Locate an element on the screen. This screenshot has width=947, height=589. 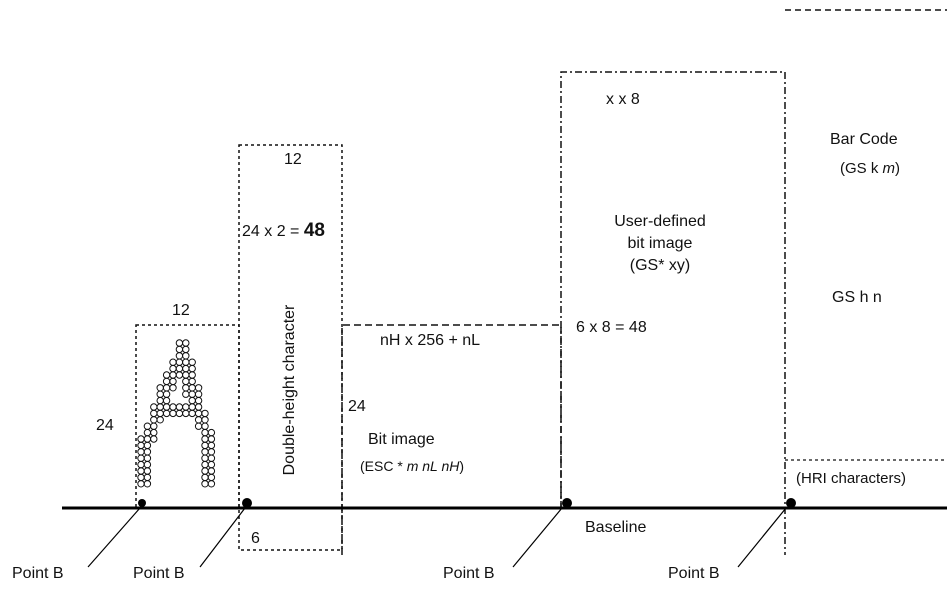
double-height-formula: 24 x 2 = 48 is located at coordinates (283, 230).